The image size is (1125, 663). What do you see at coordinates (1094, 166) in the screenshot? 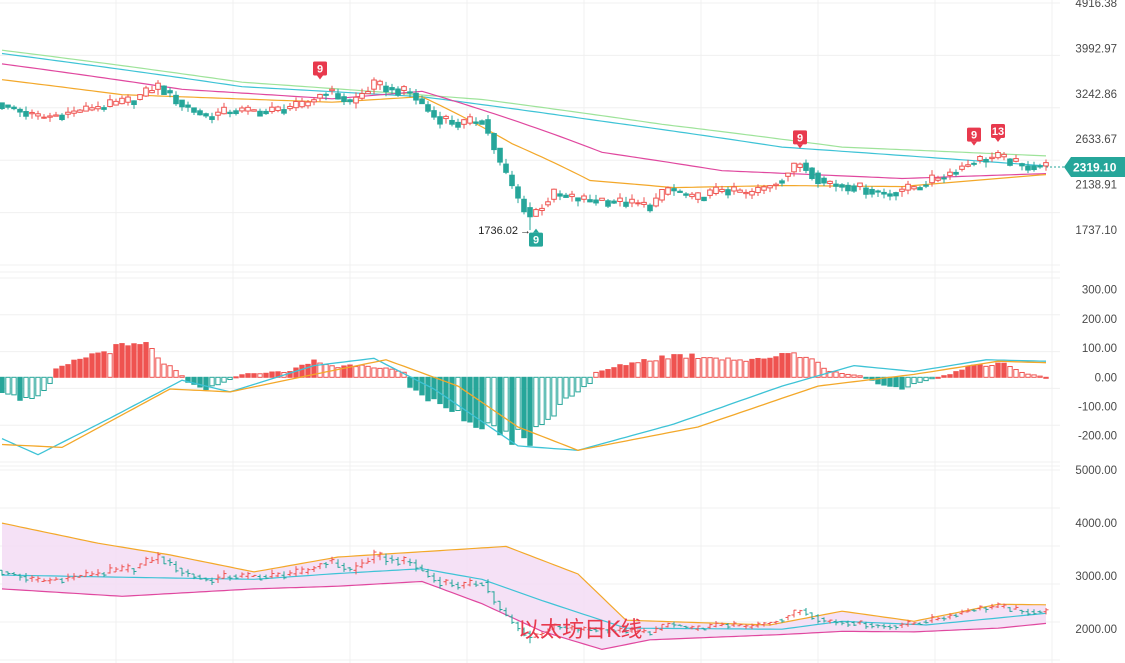
I see `last-price-tag: 2319.10` at bounding box center [1094, 166].